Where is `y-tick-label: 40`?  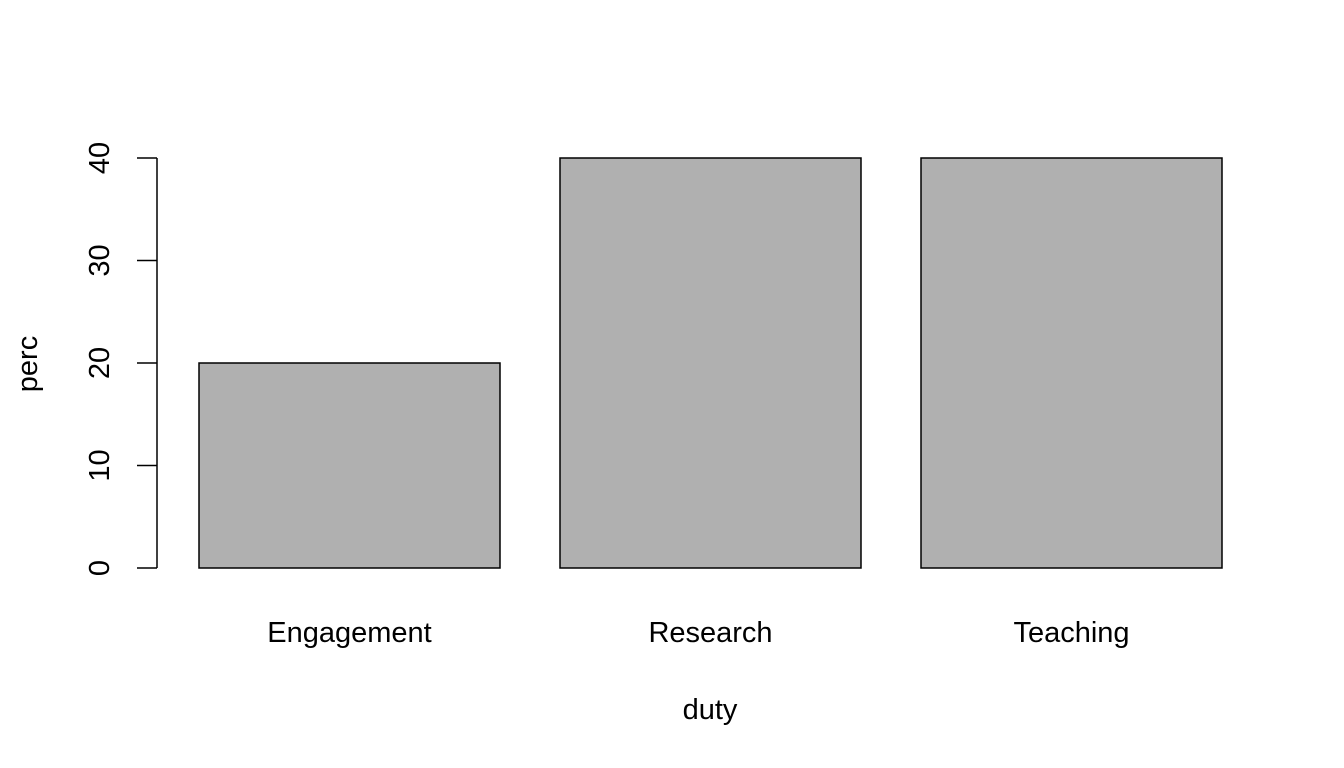
y-tick-label: 40 is located at coordinates (100, 158).